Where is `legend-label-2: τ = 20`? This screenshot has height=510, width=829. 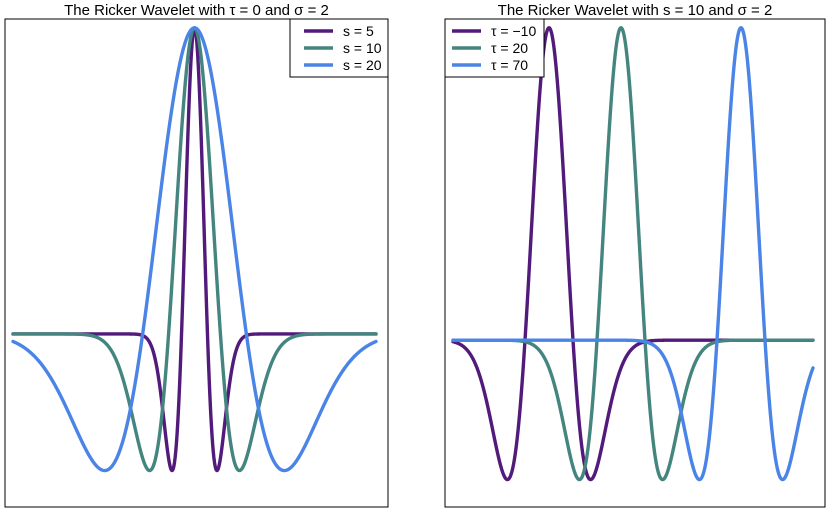
legend-label-2: τ = 20 is located at coordinates (509, 48).